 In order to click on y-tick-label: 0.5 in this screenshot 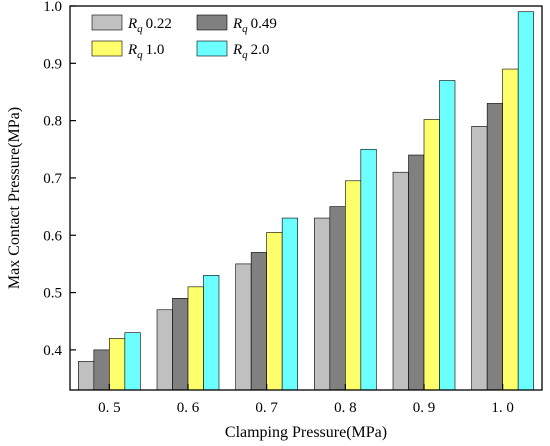, I will do `click(52, 294)`.